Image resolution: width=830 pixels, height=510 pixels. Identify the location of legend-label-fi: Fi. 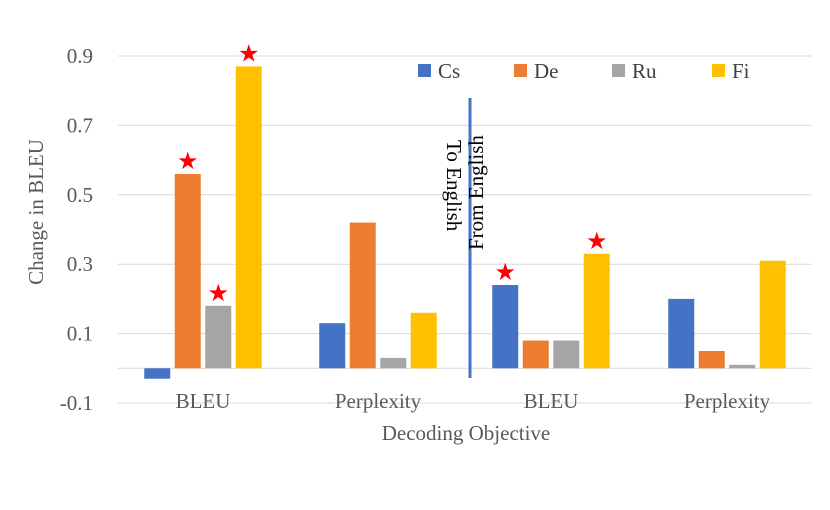
(741, 71).